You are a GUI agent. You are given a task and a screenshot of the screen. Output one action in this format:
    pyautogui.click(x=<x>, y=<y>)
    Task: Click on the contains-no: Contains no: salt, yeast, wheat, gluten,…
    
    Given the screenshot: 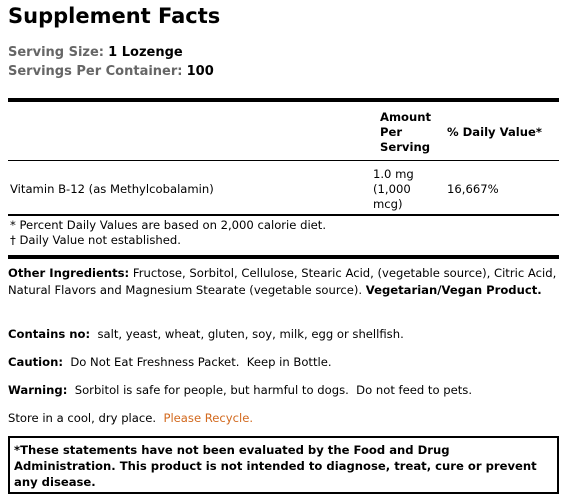 What is the action you would take?
    pyautogui.click(x=206, y=334)
    